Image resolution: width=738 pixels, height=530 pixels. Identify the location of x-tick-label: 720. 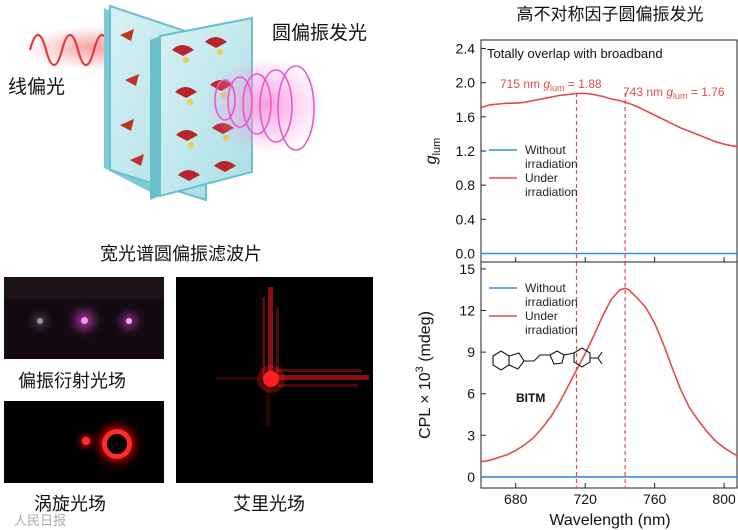
(586, 499).